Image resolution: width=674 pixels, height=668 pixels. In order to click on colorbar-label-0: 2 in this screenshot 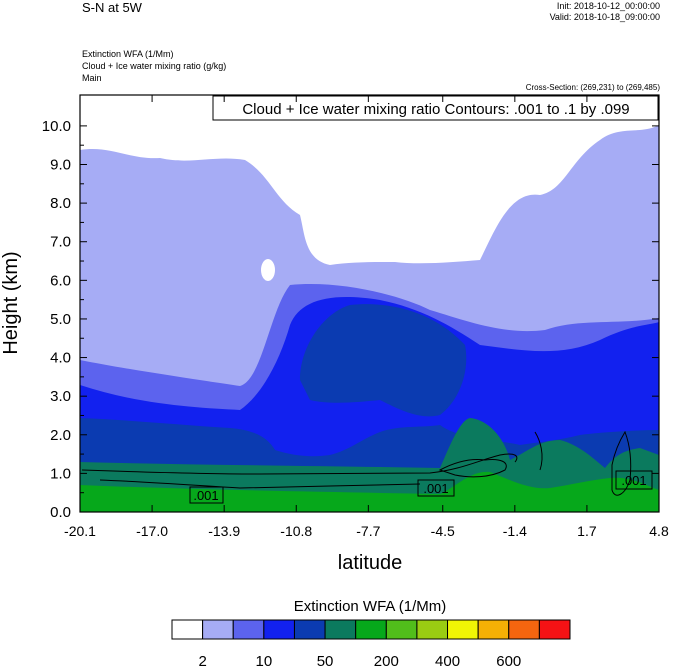, I will do `click(202, 660)`.